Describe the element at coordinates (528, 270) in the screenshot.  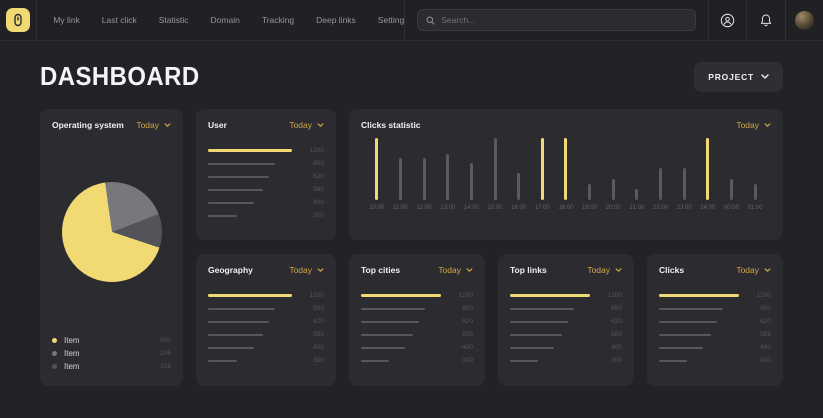
I see `card-title: Top links` at that location.